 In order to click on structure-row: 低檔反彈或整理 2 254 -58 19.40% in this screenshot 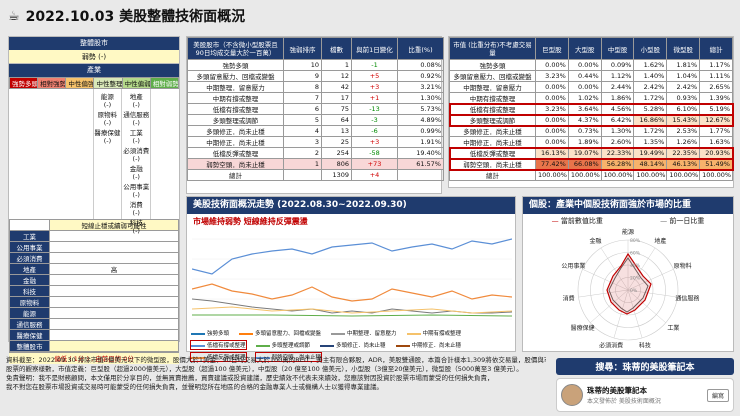, I will do `click(315, 153)`.